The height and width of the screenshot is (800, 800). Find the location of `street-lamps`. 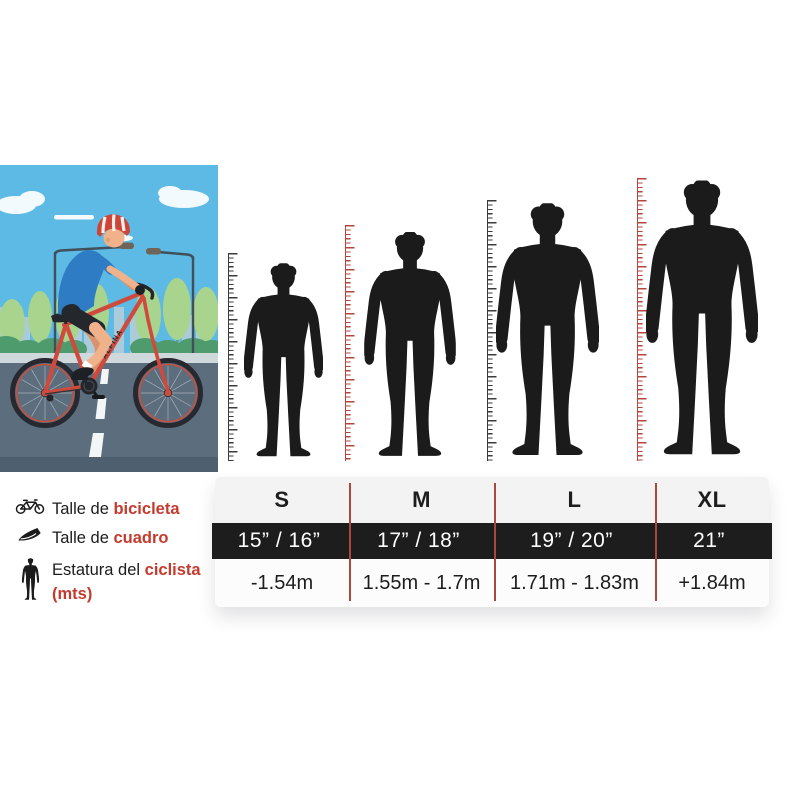

street-lamps is located at coordinates (124, 298).